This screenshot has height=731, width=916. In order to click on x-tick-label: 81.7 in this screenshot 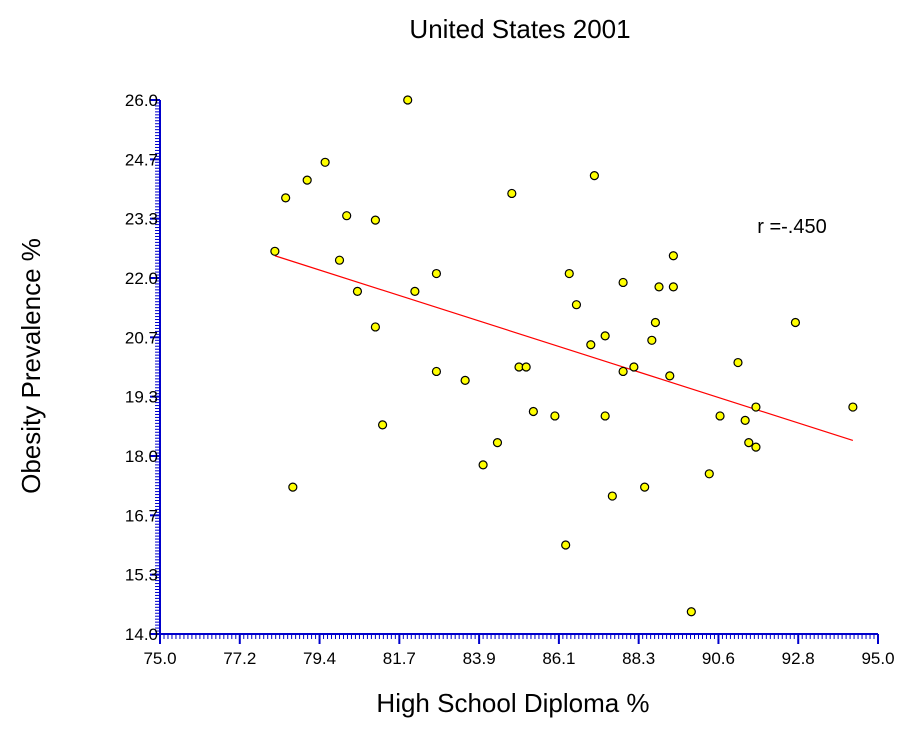, I will do `click(399, 658)`.